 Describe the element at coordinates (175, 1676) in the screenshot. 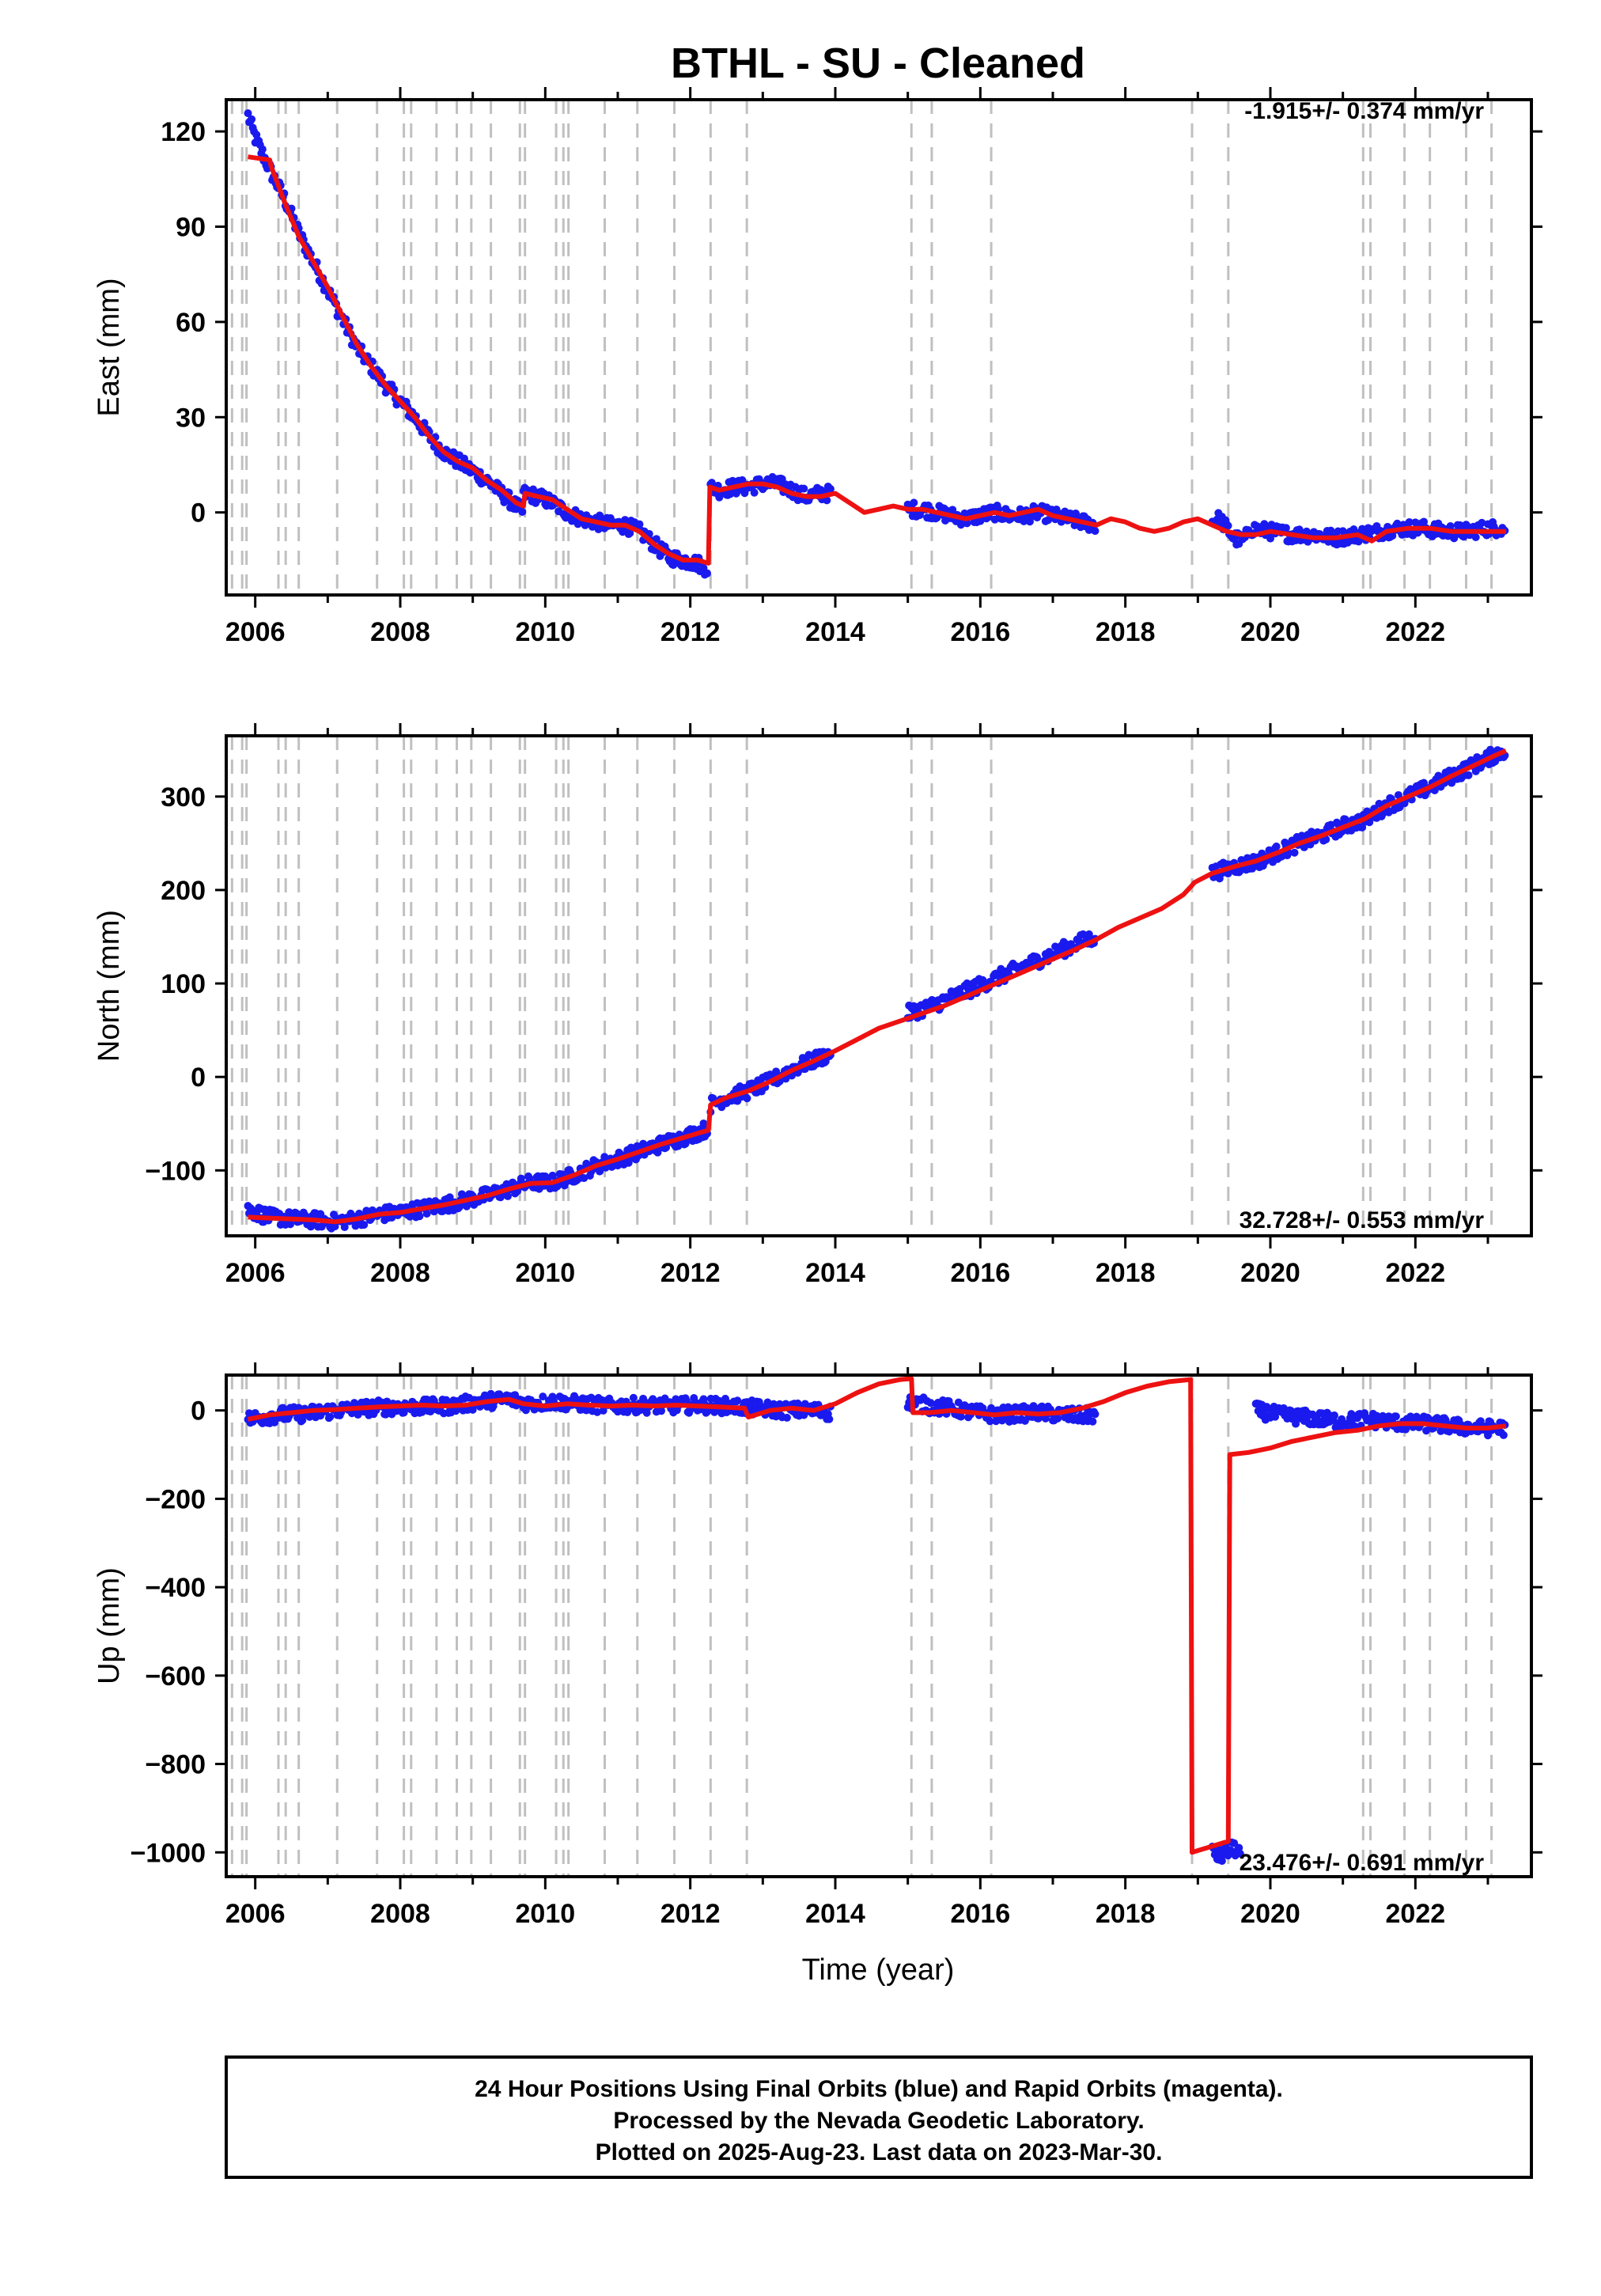

I see `y-tick-label: −600` at that location.